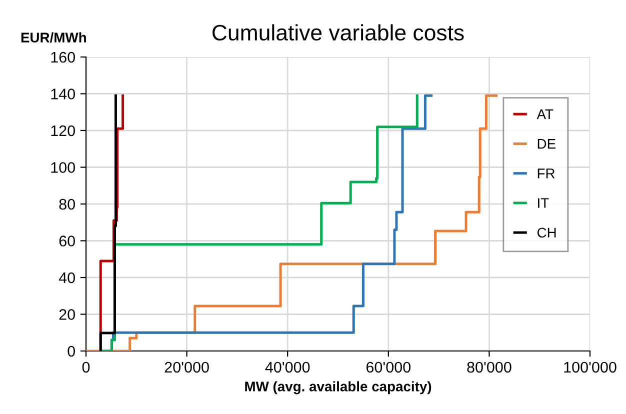 This screenshot has width=626, height=414. What do you see at coordinates (63, 130) in the screenshot?
I see `y-tick-label: 120` at bounding box center [63, 130].